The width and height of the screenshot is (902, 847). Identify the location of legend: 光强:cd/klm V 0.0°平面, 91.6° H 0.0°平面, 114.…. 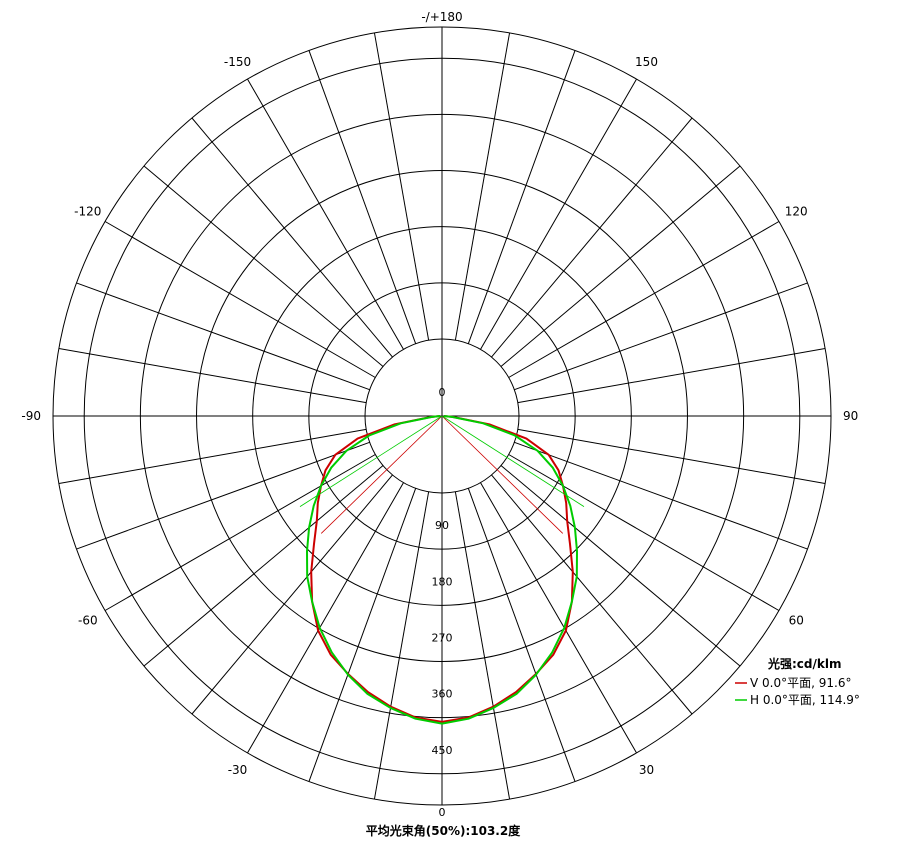
(797, 681).